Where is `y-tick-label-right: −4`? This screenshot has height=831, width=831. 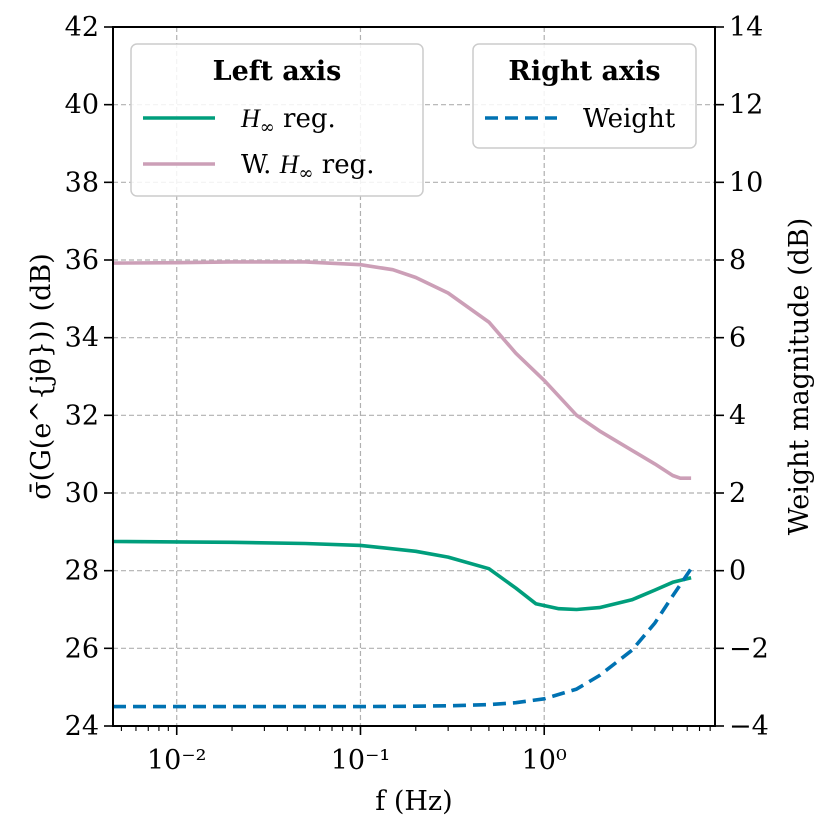 y-tick-label-right: −4 is located at coordinates (749, 726).